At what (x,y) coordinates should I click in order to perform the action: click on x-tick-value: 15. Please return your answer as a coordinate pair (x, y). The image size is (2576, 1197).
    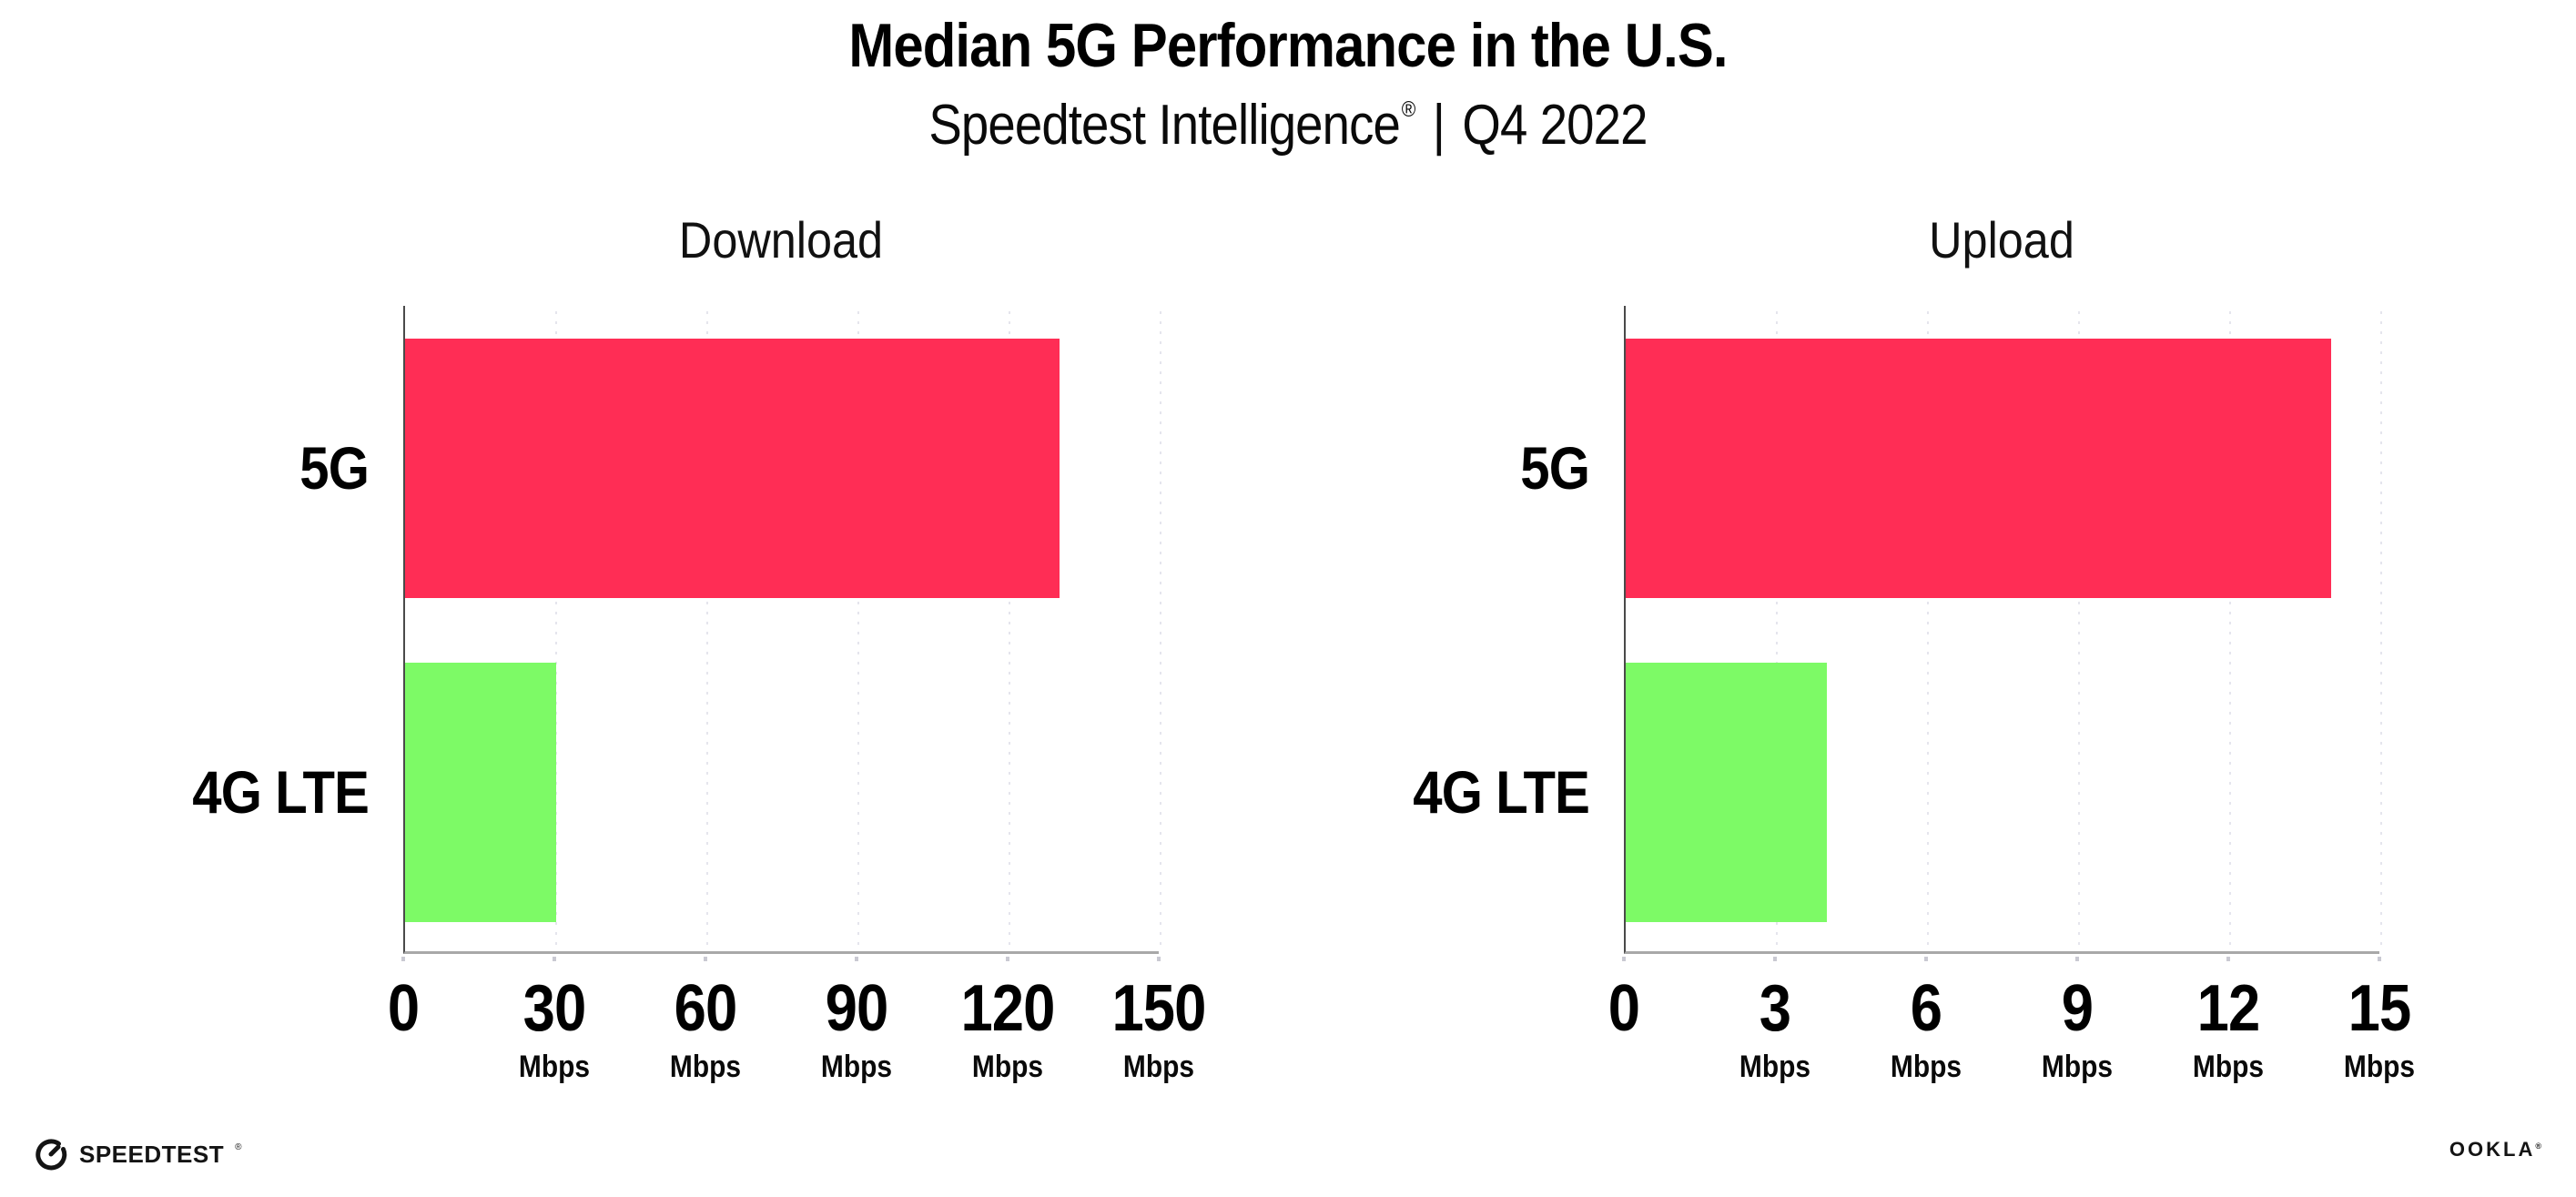
    Looking at the image, I should click on (2380, 1008).